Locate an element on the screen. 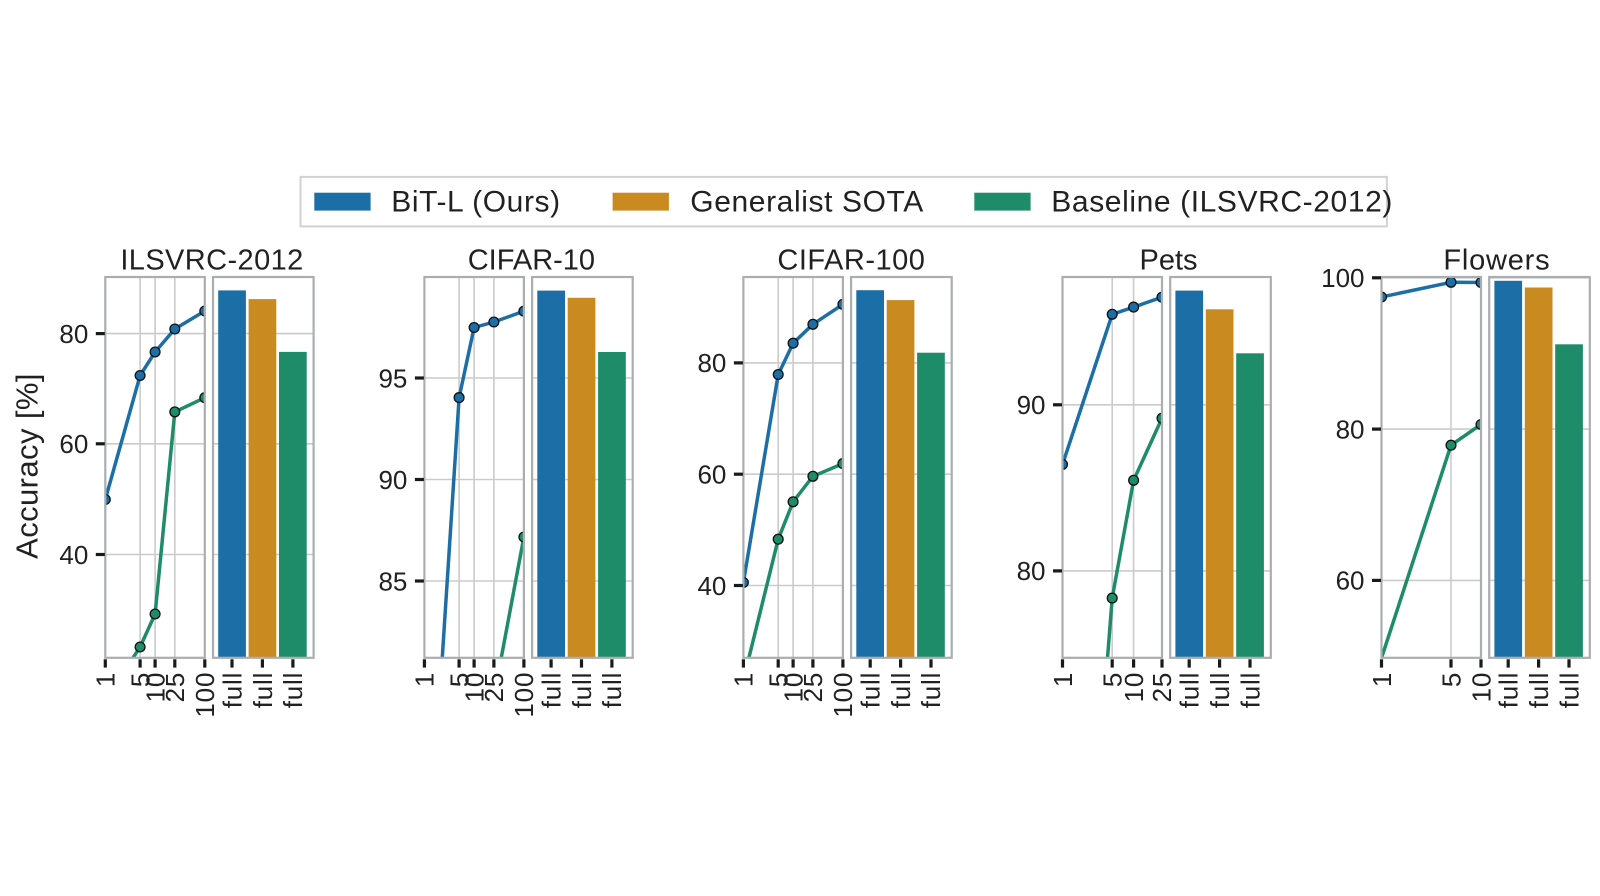 The image size is (1600, 896). svg-text: 95 is located at coordinates (392, 378).